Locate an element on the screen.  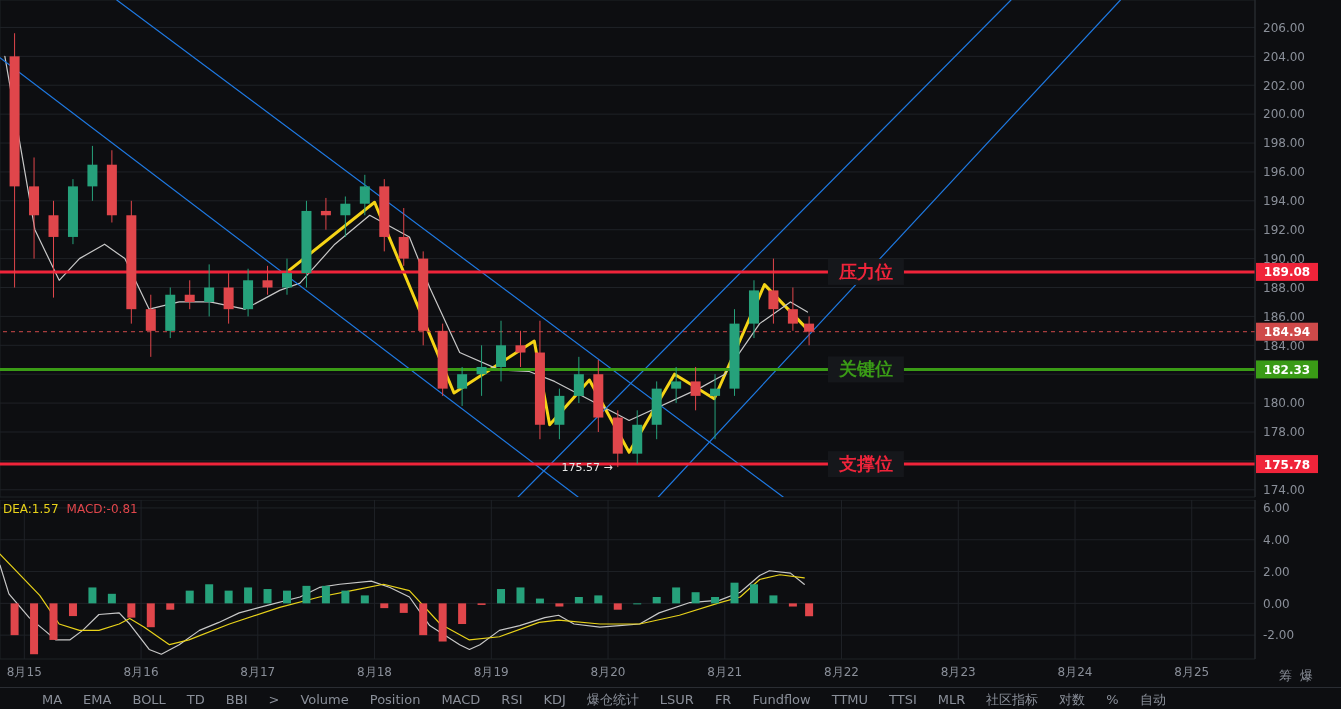
x-tick-label: 8月22 is located at coordinates (841, 671).